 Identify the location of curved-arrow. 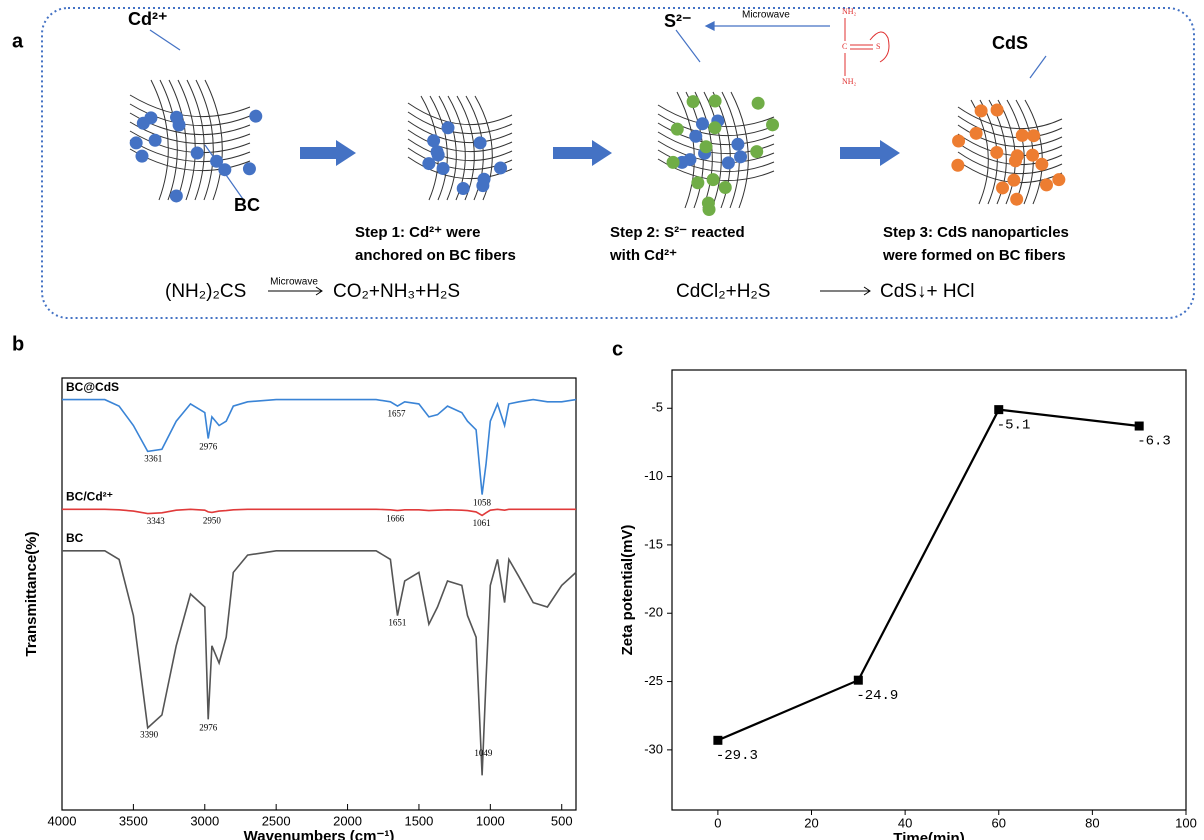
(879, 47).